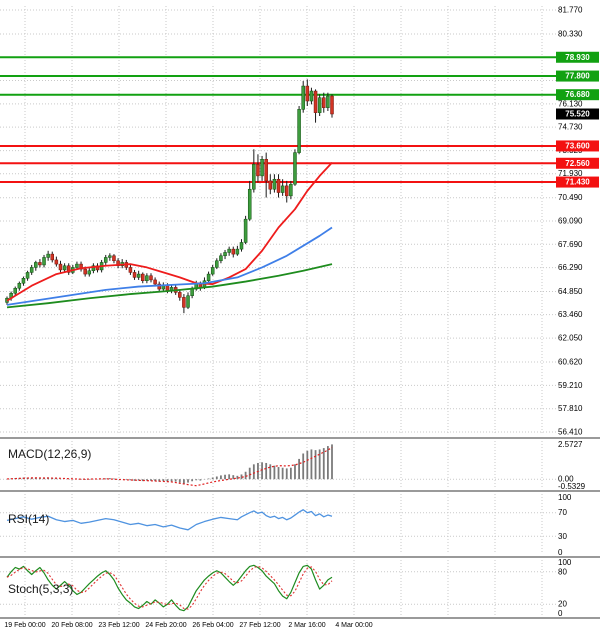  I want to click on price-tick-label: 81.770, so click(570, 10).